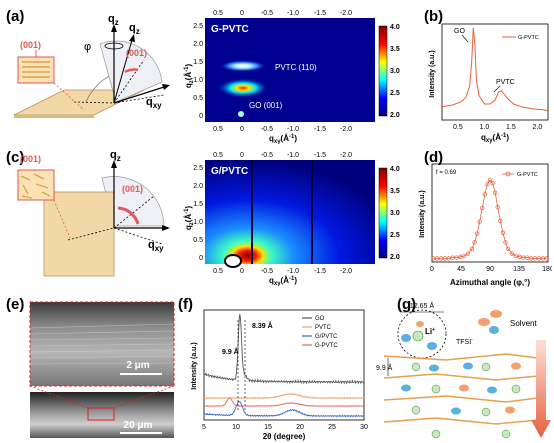 The height and width of the screenshot is (443, 554). Describe the element at coordinates (495, 69) in the screenshot. I see `chart-b-series-line` at that location.